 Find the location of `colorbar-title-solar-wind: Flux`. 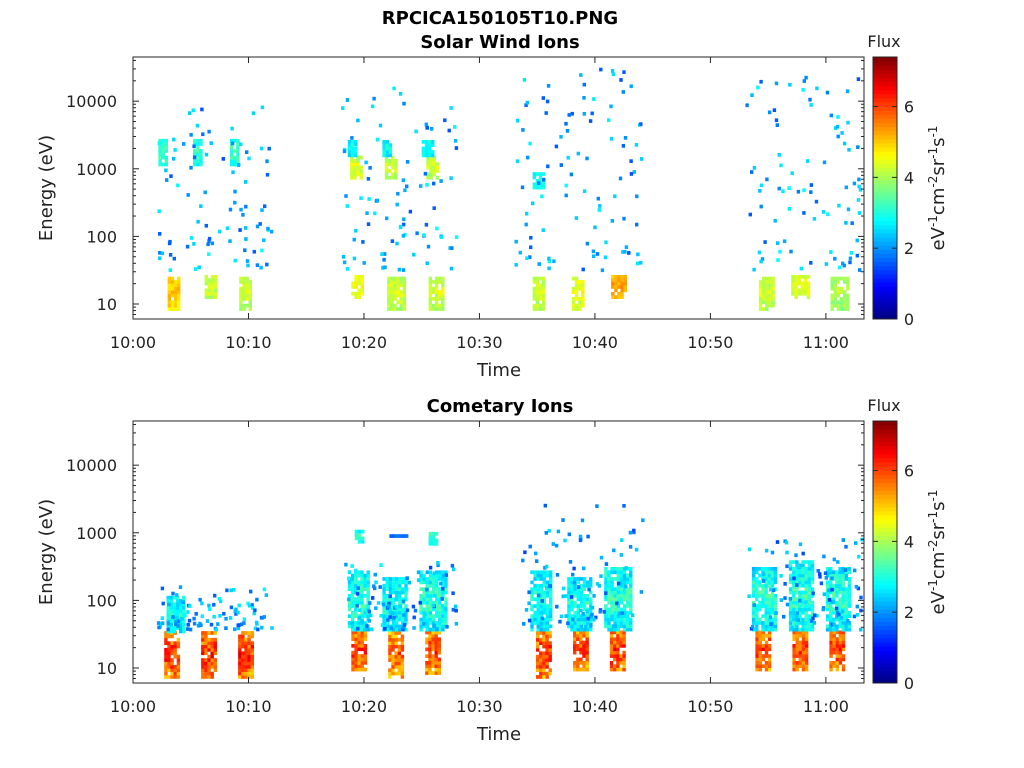

colorbar-title-solar-wind: Flux is located at coordinates (883, 41).